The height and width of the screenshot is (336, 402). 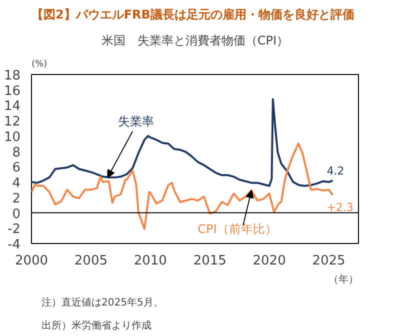 I want to click on x-tick-label: 2005, so click(x=91, y=261).